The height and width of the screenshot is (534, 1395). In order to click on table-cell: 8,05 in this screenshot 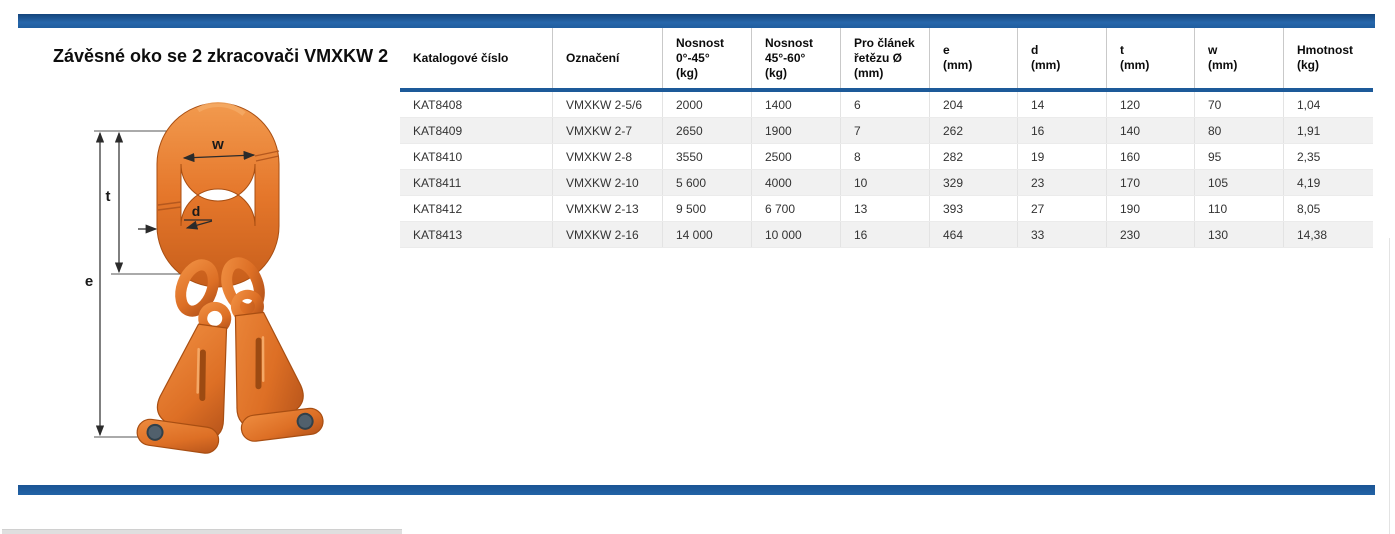, I will do `click(1309, 208)`.